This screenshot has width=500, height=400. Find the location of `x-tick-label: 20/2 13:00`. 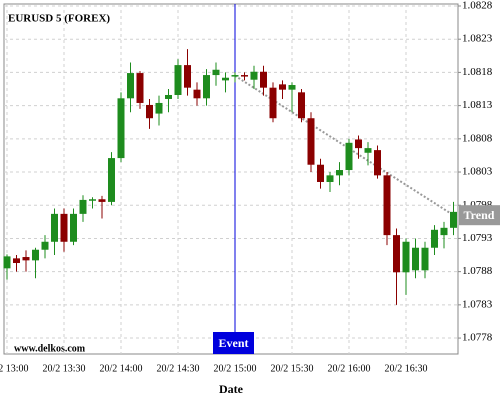

x-tick-label: 20/2 13:00 is located at coordinates (14, 368).